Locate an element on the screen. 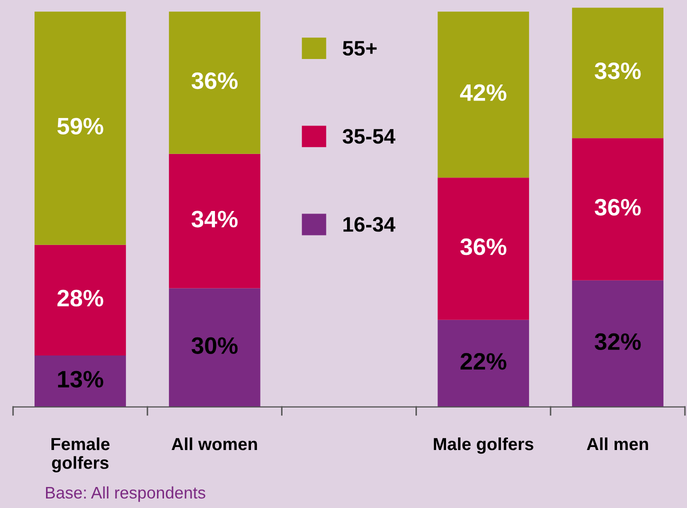 Image resolution: width=687 pixels, height=508 pixels. legend-label: 55+ is located at coordinates (359, 48).